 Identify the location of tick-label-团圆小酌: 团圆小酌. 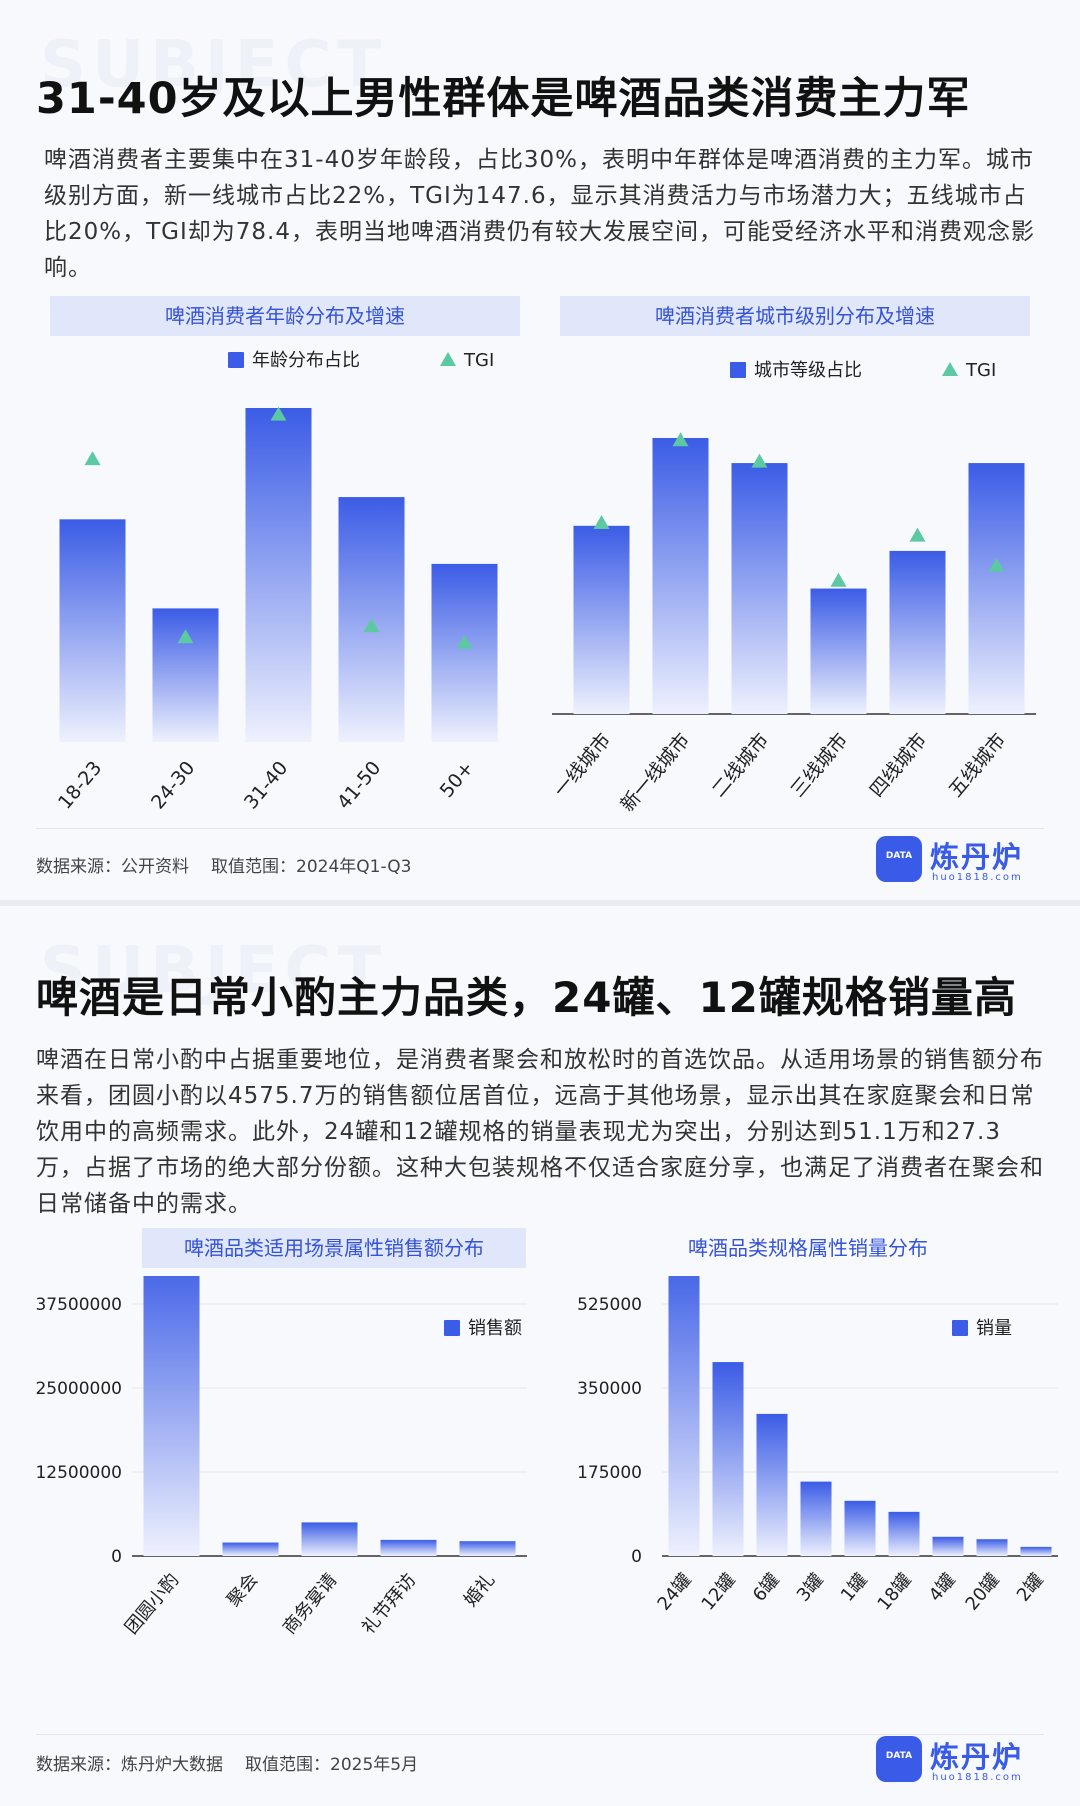
(152, 1604).